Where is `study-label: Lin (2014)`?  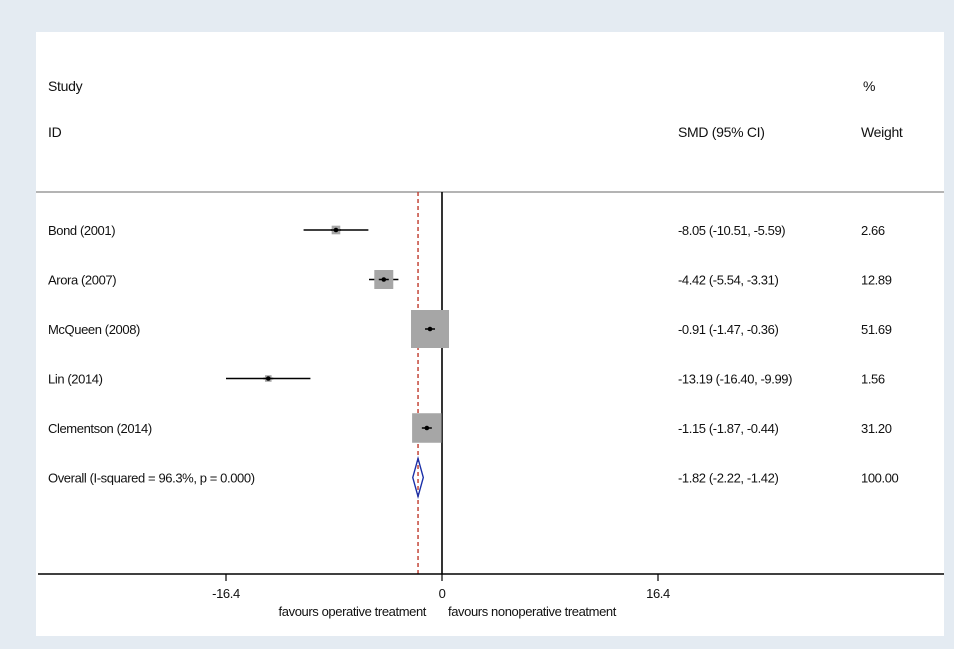
study-label: Lin (2014) is located at coordinates (75, 379).